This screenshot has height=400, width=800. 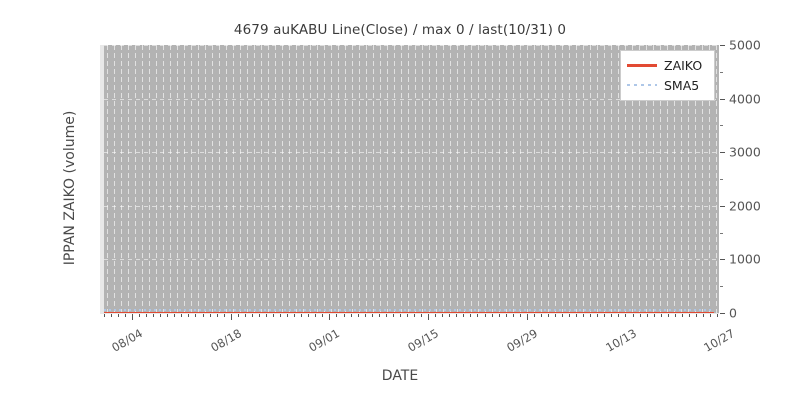 What do you see at coordinates (745, 259) in the screenshot?
I see `y-axis-tick-label: 1000` at bounding box center [745, 259].